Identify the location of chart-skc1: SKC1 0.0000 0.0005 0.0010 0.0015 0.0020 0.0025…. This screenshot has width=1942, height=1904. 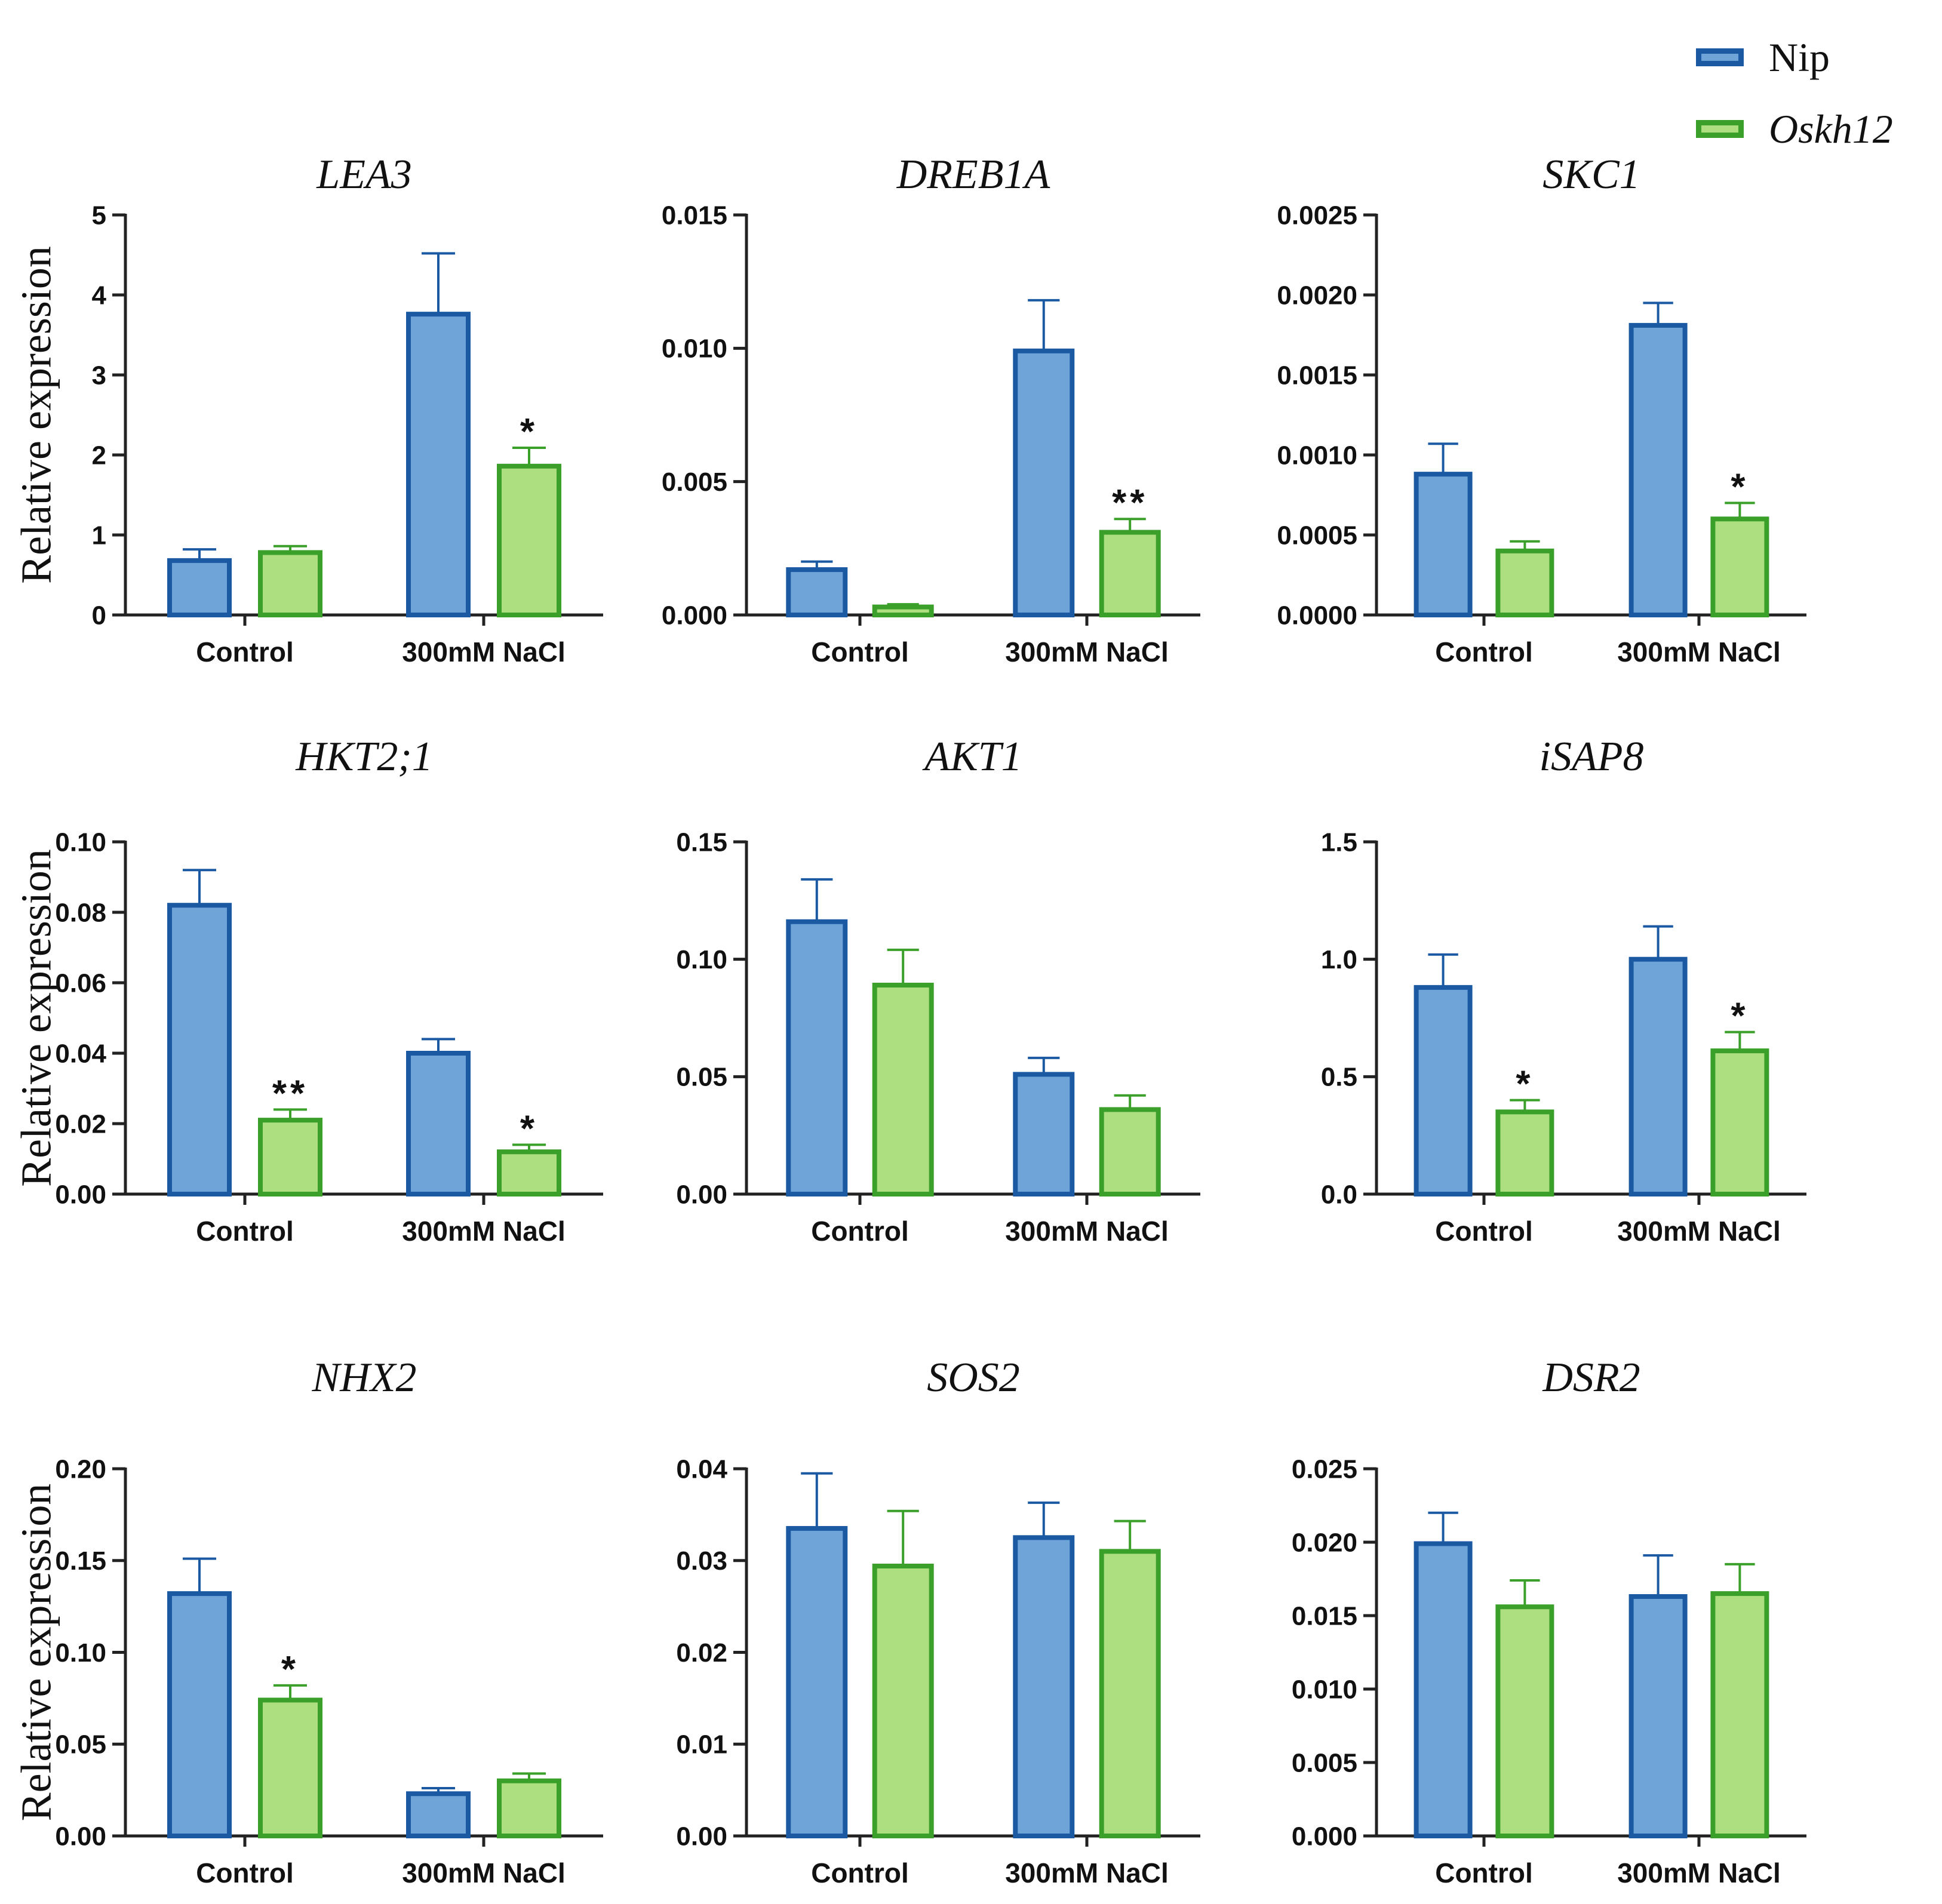
(1541, 410).